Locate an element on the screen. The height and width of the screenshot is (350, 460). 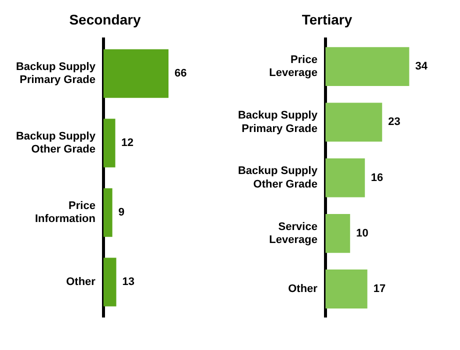
data-label: 16 is located at coordinates (377, 178).